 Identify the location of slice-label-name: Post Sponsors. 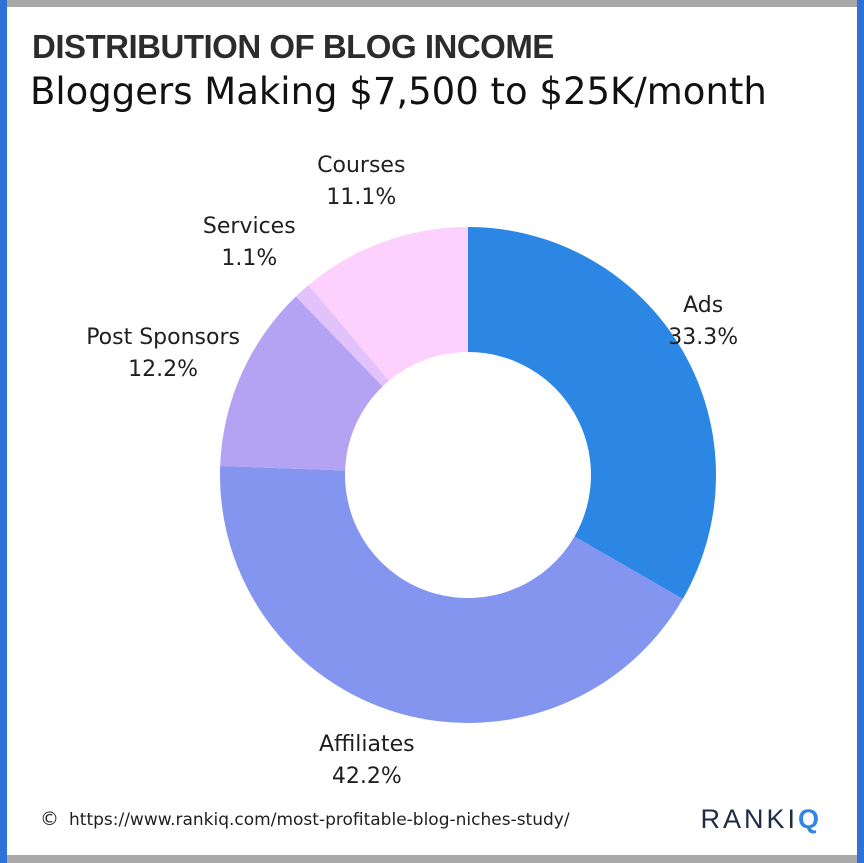
(163, 337).